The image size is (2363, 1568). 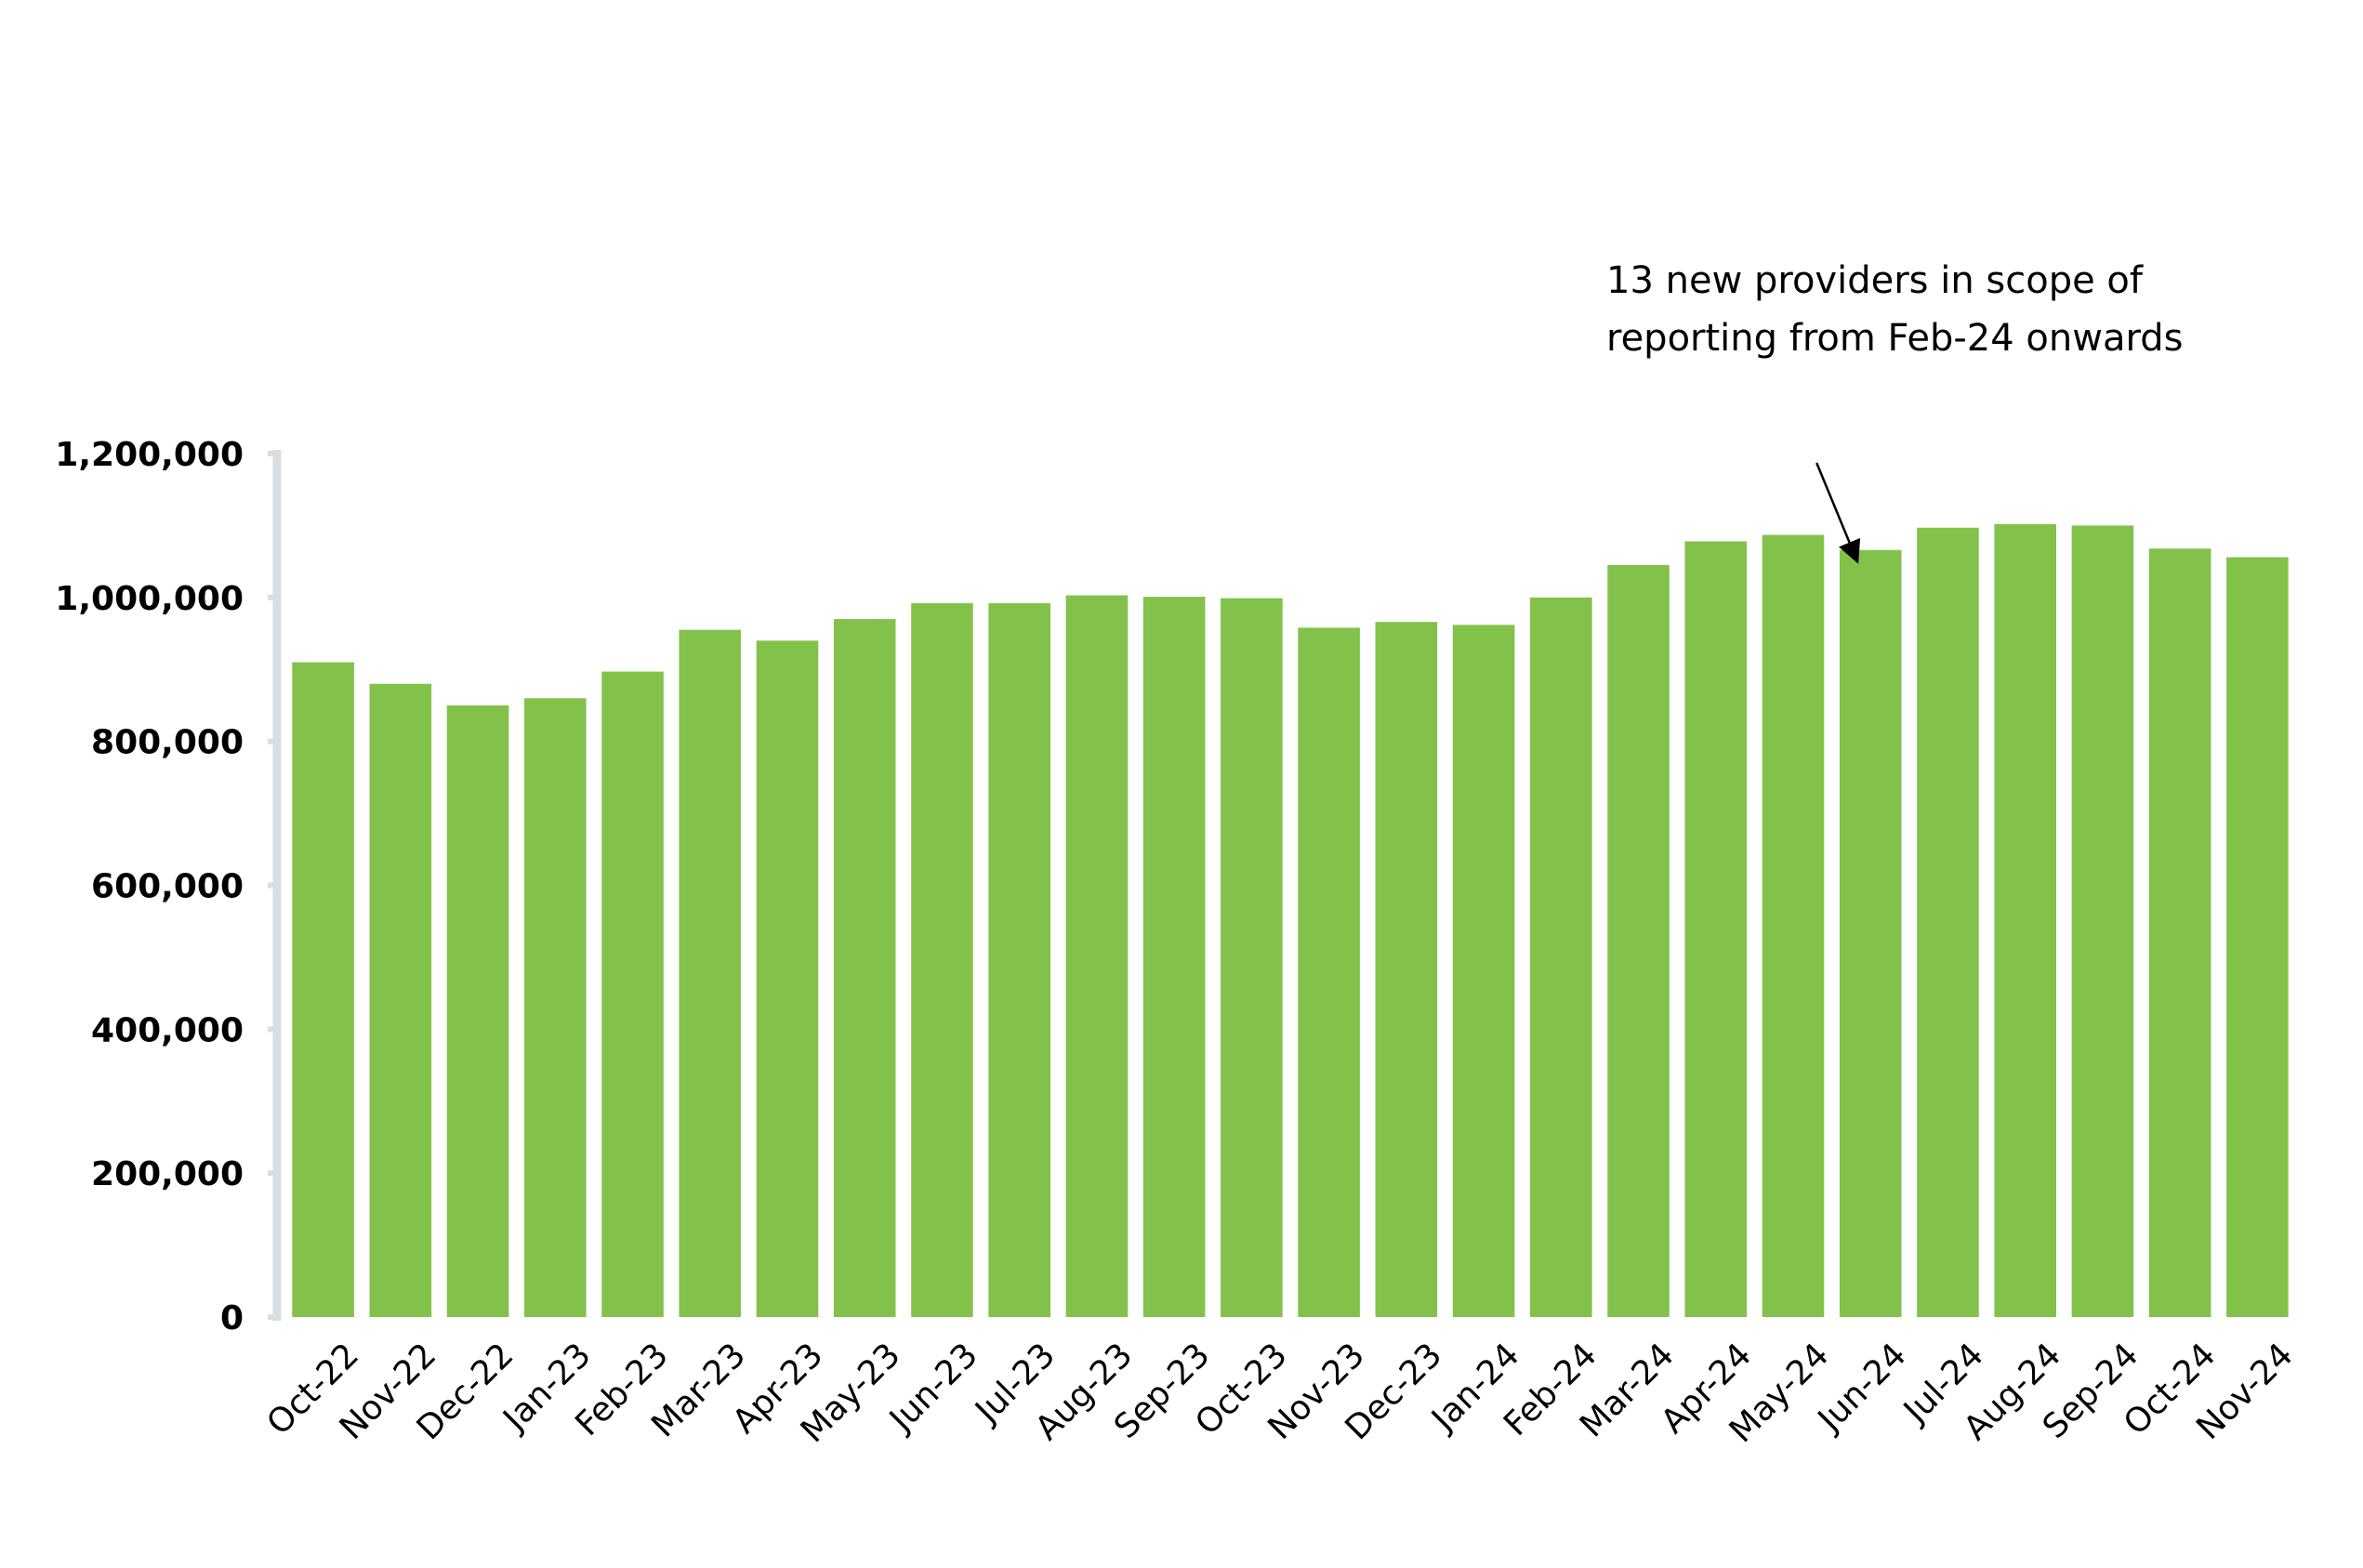 What do you see at coordinates (933, 1388) in the screenshot?
I see `x-tick-label: Jun-23` at bounding box center [933, 1388].